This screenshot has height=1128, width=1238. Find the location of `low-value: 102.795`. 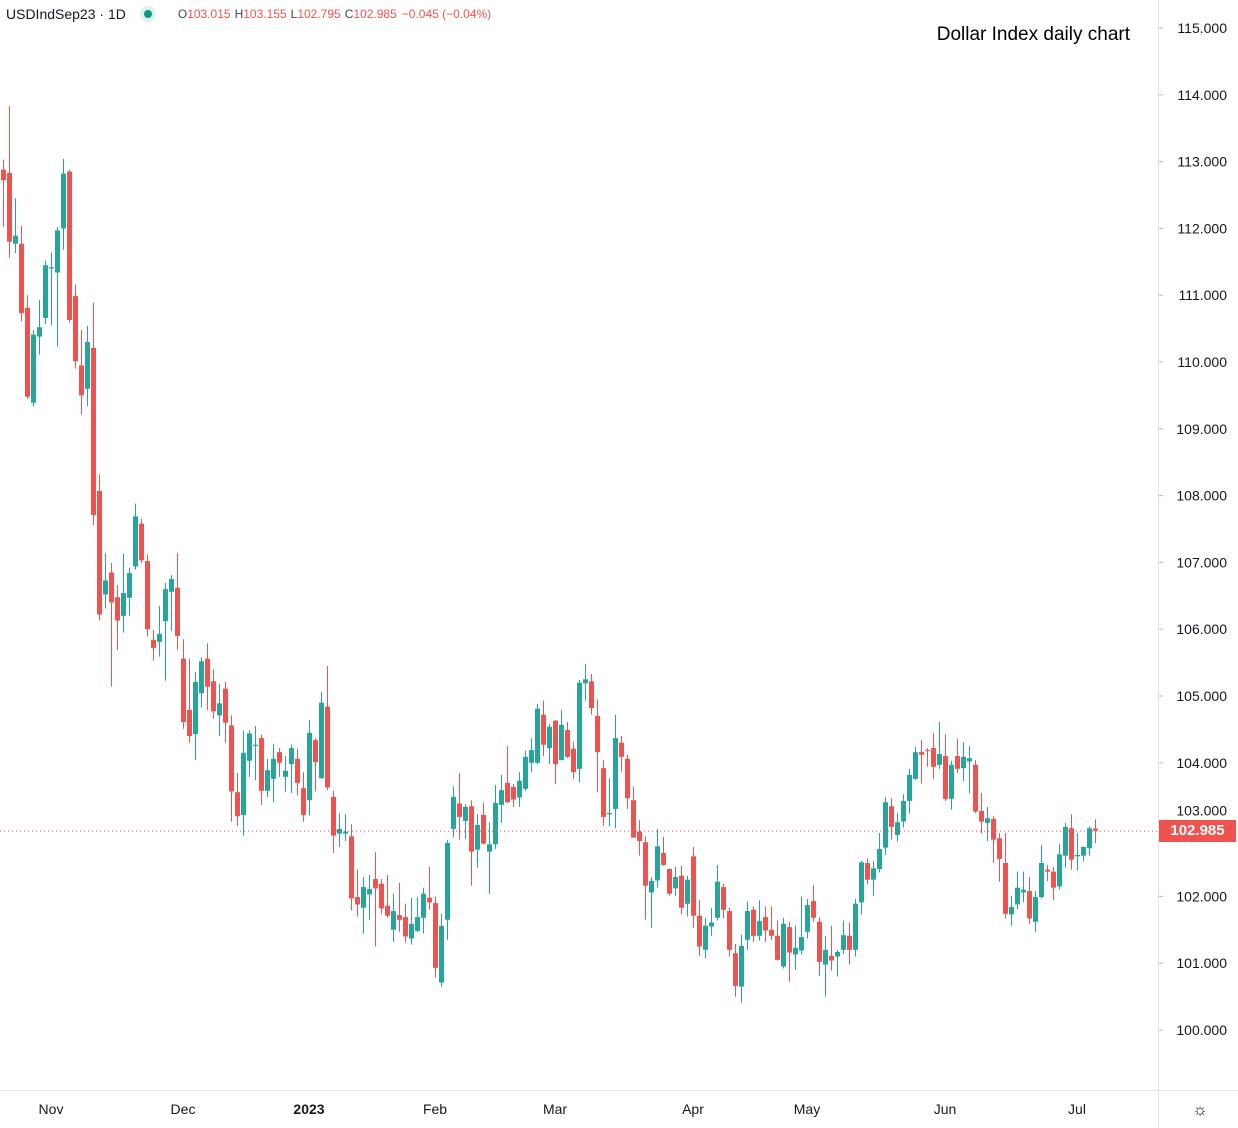

low-value: 102.795 is located at coordinates (319, 14).